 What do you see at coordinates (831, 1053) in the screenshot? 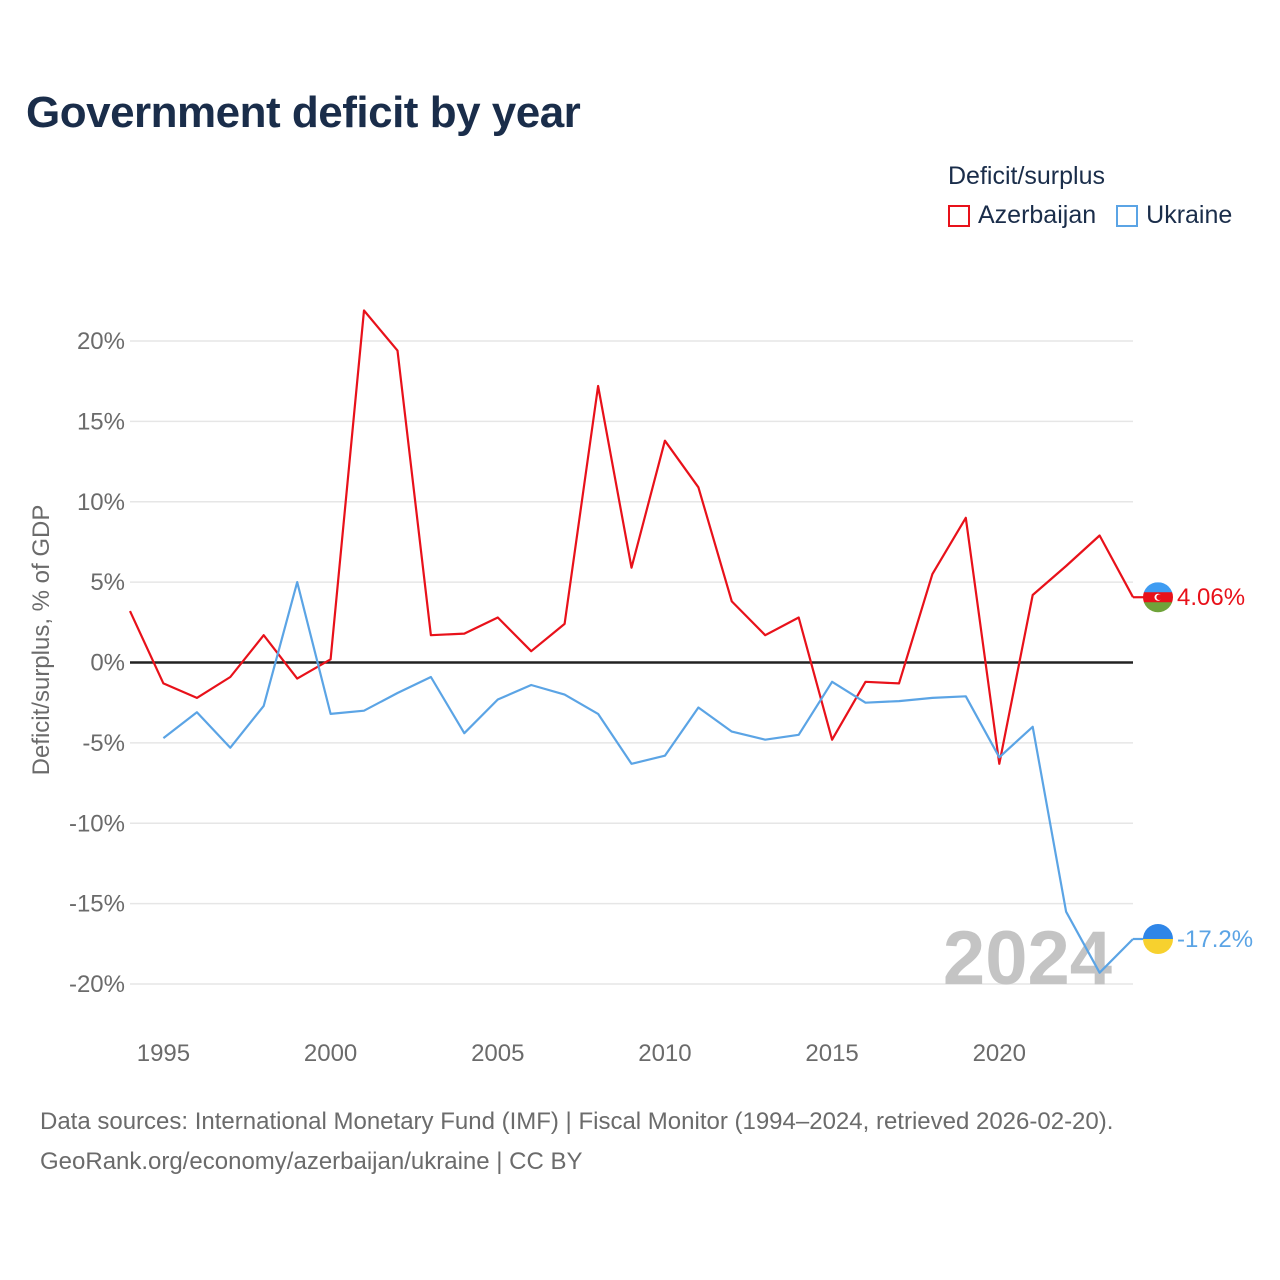
I see `x-tick-label: 2015` at bounding box center [831, 1053].